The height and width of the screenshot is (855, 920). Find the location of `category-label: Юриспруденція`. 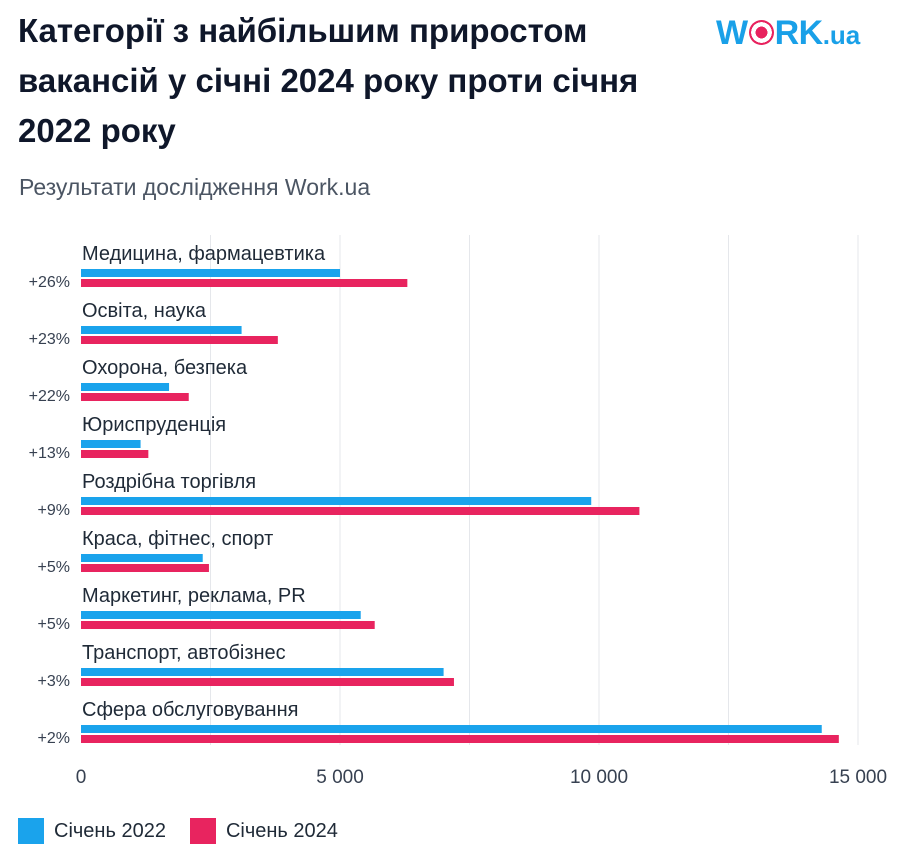

category-label: Юриспруденція is located at coordinates (154, 425).